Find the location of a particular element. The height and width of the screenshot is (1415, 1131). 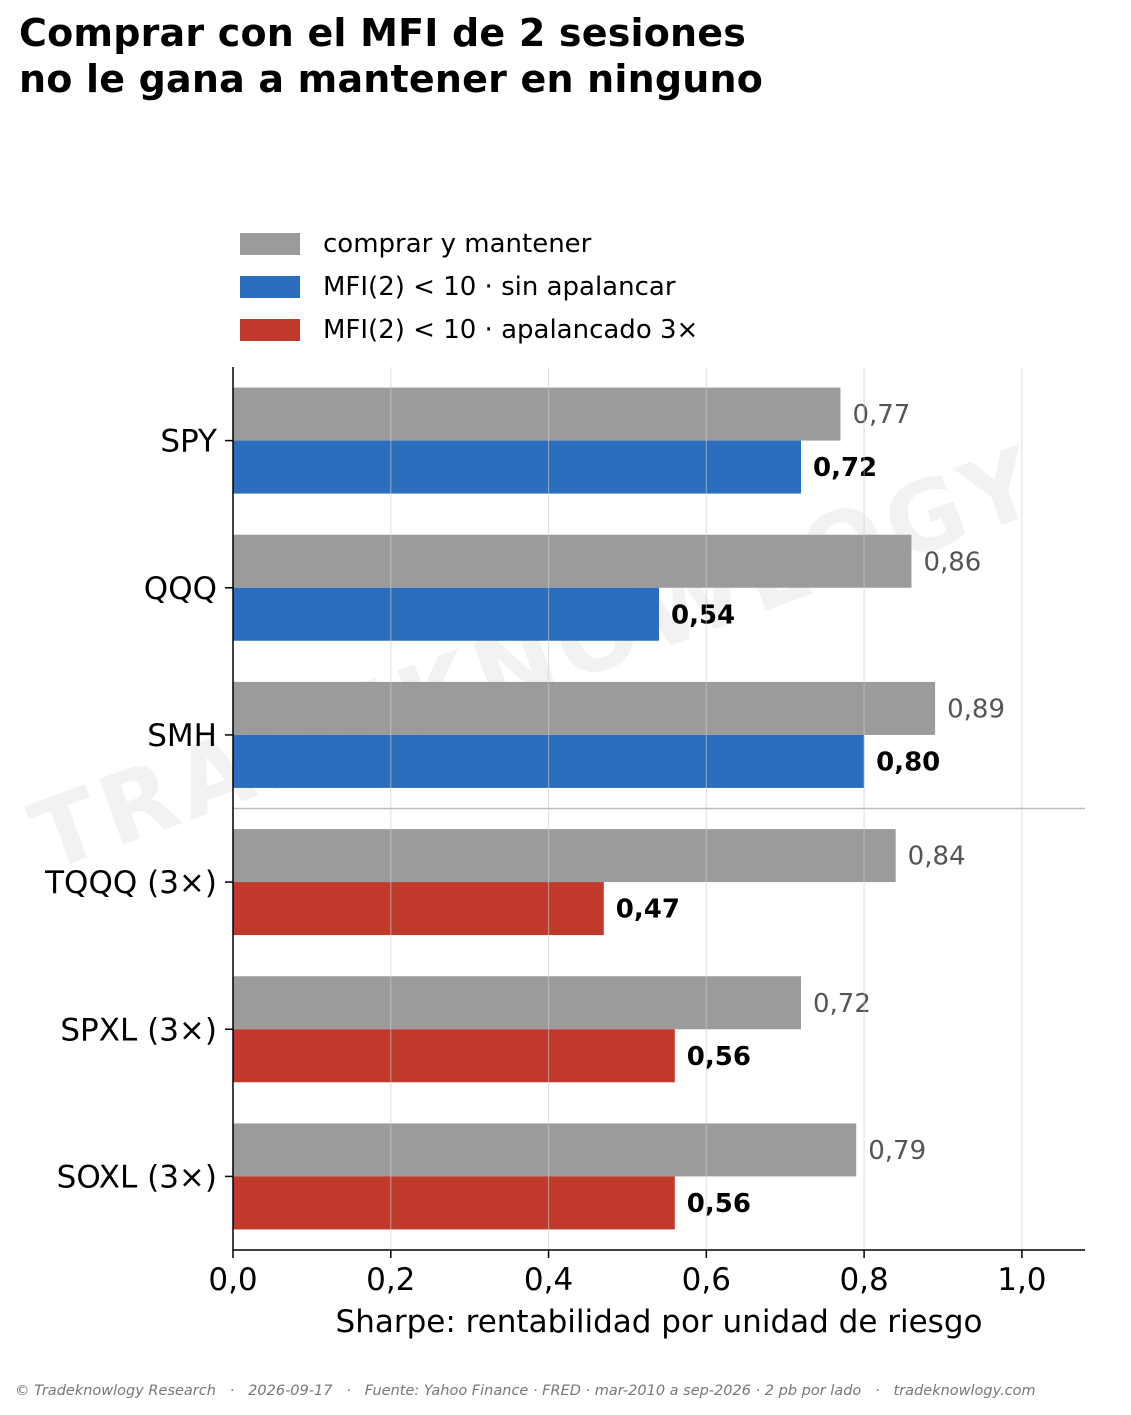

legend-label-mfi-unlevered: MFI(2) < 10 · sin apalancar is located at coordinates (499, 286).